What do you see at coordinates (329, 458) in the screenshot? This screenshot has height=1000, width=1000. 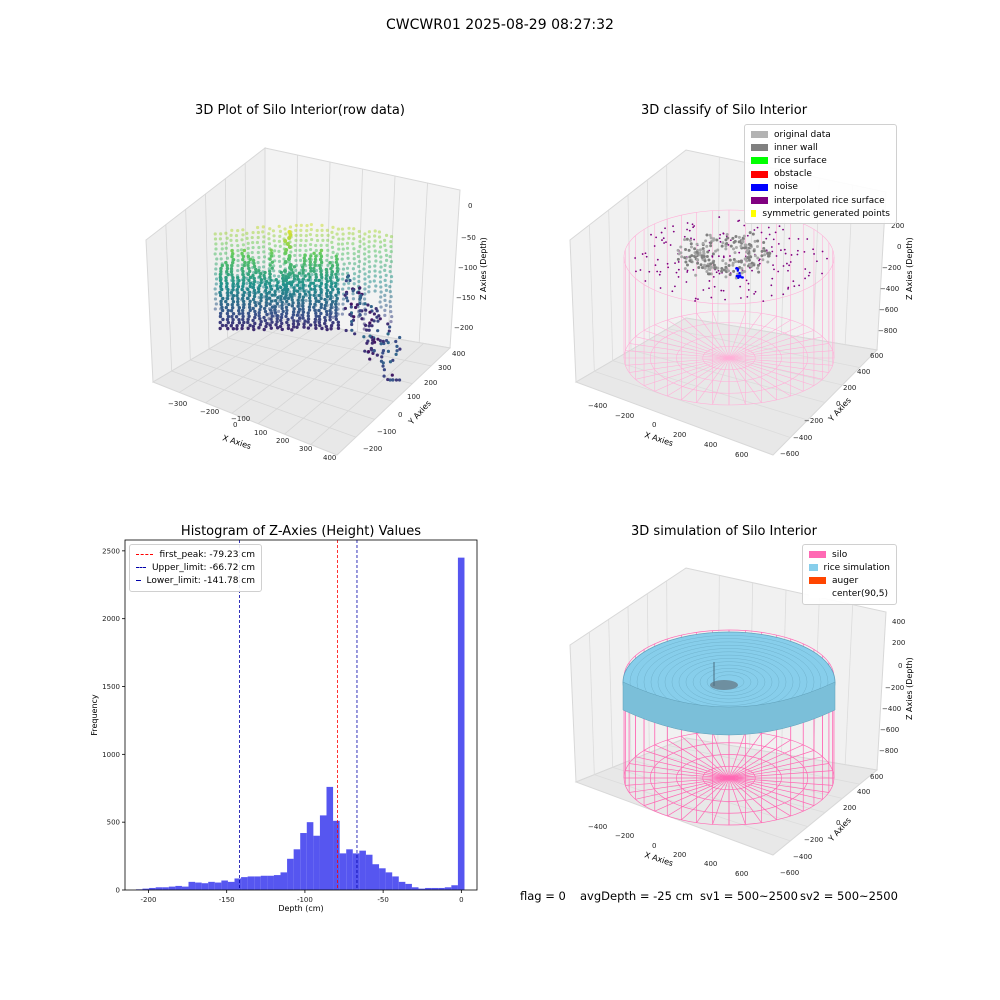 I see `raw-xtick: 400` at bounding box center [329, 458].